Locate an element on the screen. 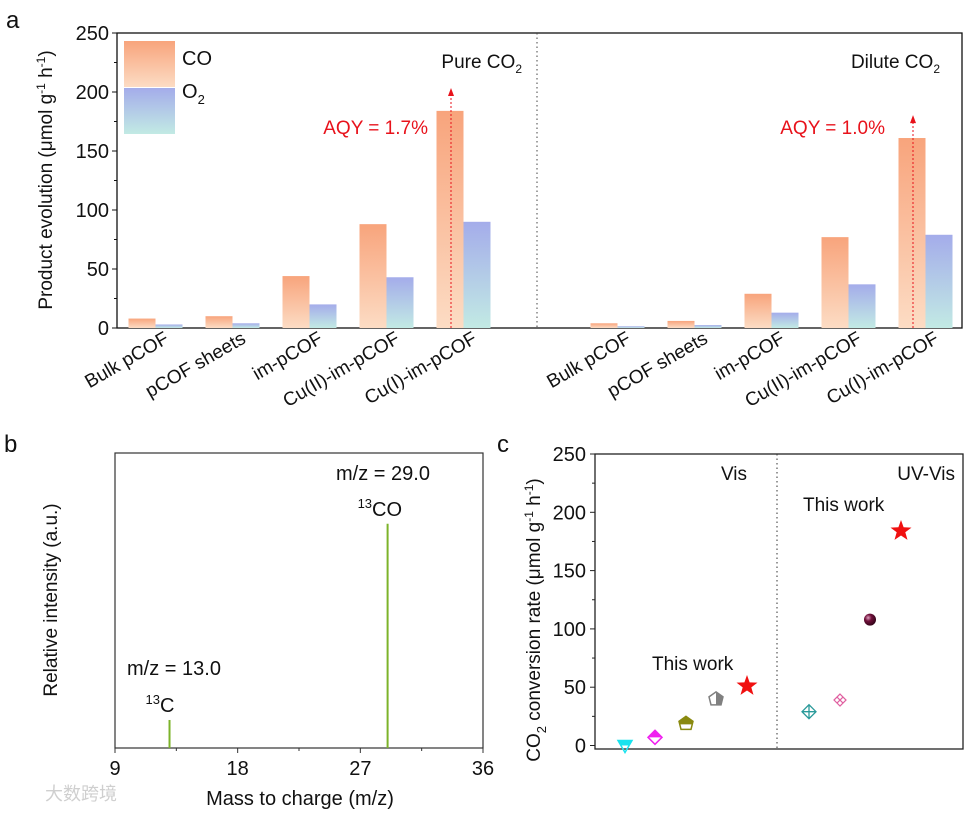  region-label-vis: Vis is located at coordinates (734, 474).